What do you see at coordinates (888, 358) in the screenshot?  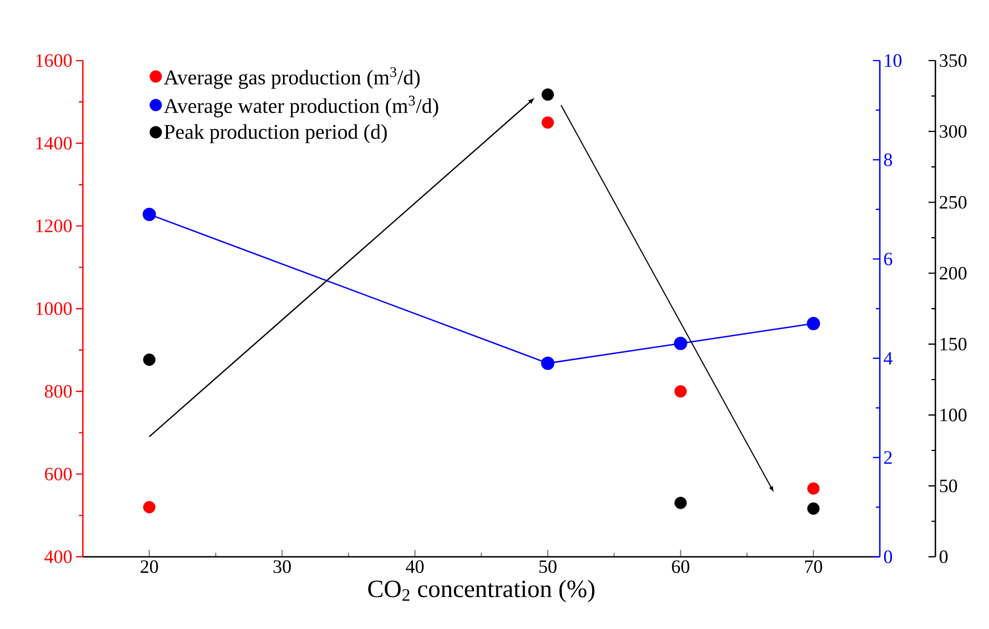 I see `y2-tick-label: 4` at bounding box center [888, 358].